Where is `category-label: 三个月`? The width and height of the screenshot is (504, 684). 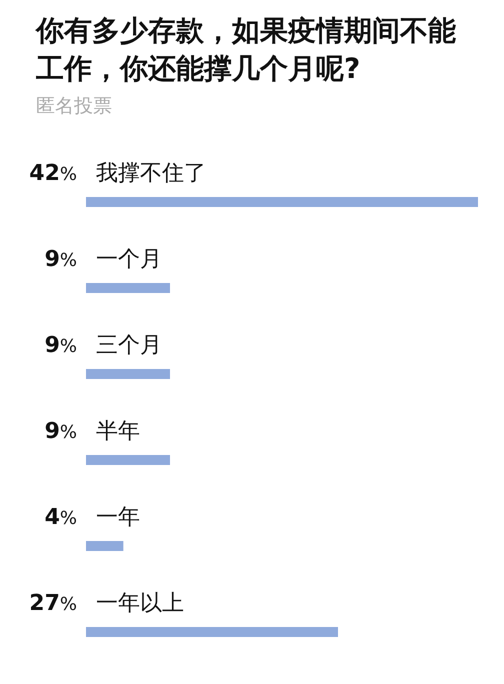 category-label: 三个月 is located at coordinates (129, 345).